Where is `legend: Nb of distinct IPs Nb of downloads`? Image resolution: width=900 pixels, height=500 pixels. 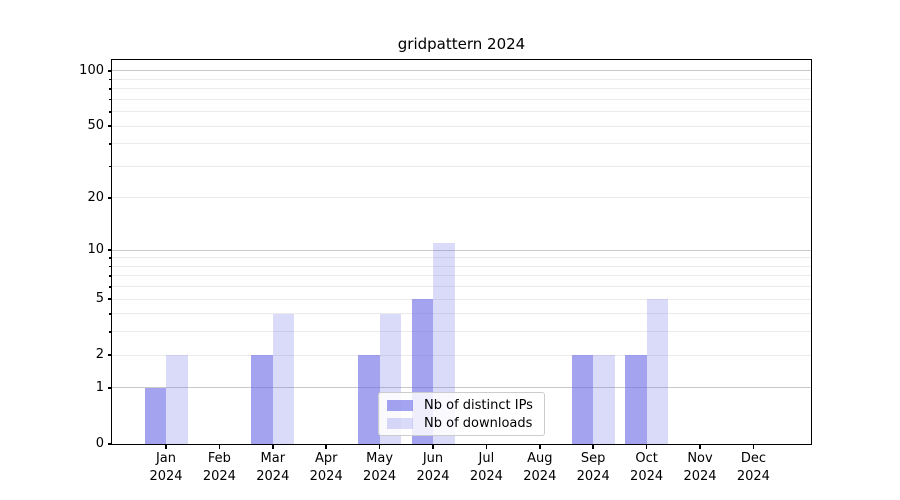 legend: Nb of distinct IPs Nb of downloads is located at coordinates (461, 414).